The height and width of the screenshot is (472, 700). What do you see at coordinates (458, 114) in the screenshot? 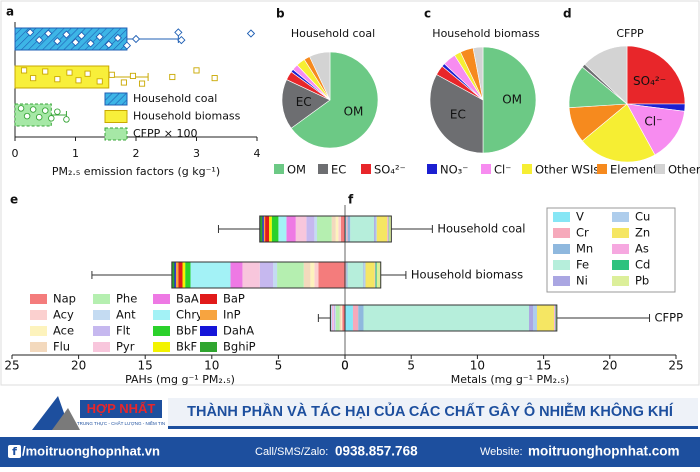
I see `slice-label: EC` at bounding box center [458, 114].